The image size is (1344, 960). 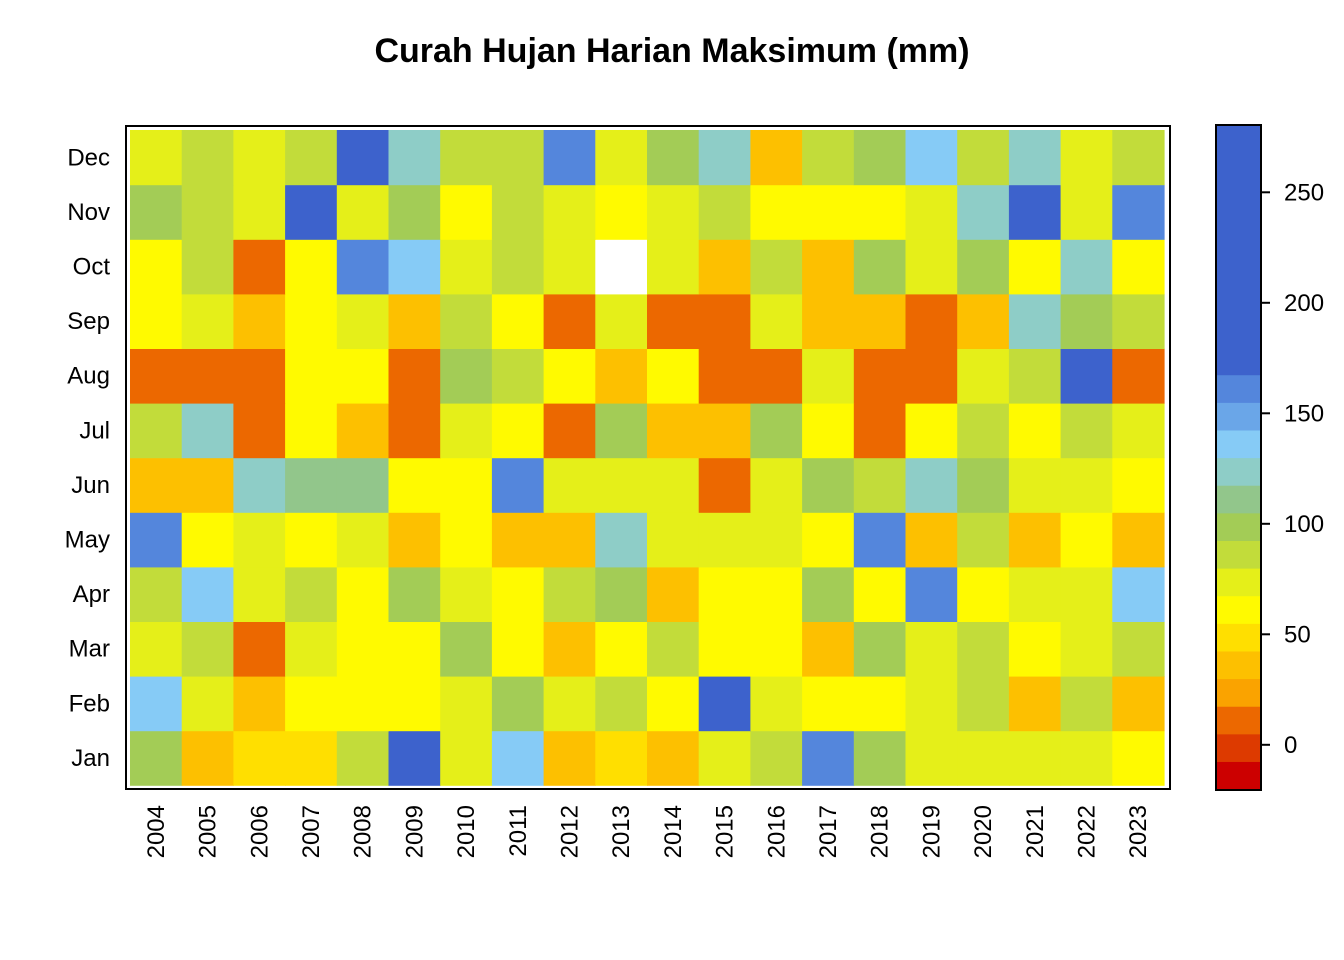 What do you see at coordinates (828, 321) in the screenshot?
I see `heatmap-cell-sep-2017` at bounding box center [828, 321].